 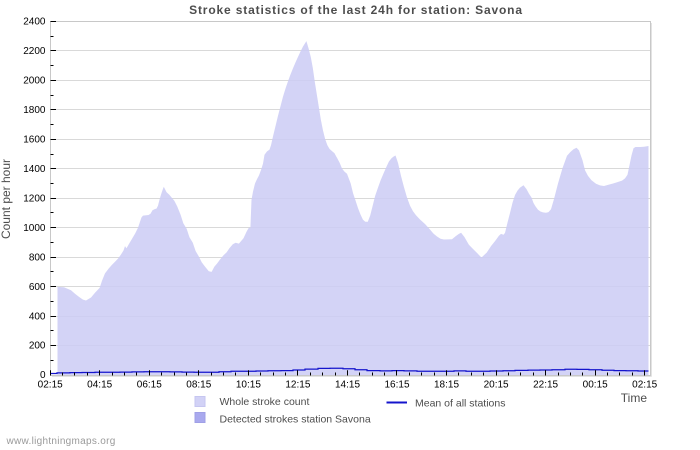 I want to click on svg-text: 18:15, so click(x=446, y=385).